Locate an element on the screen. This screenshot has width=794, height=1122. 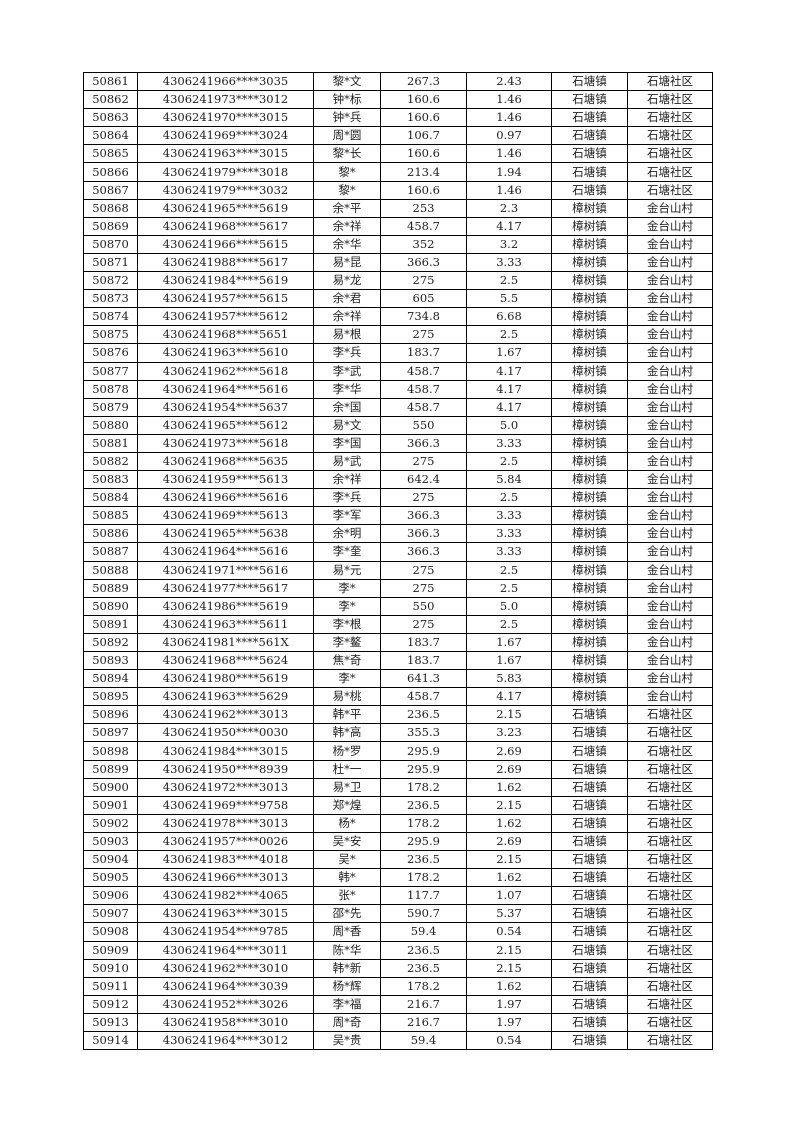
cell-row-number: 50907 is located at coordinates (110, 914).